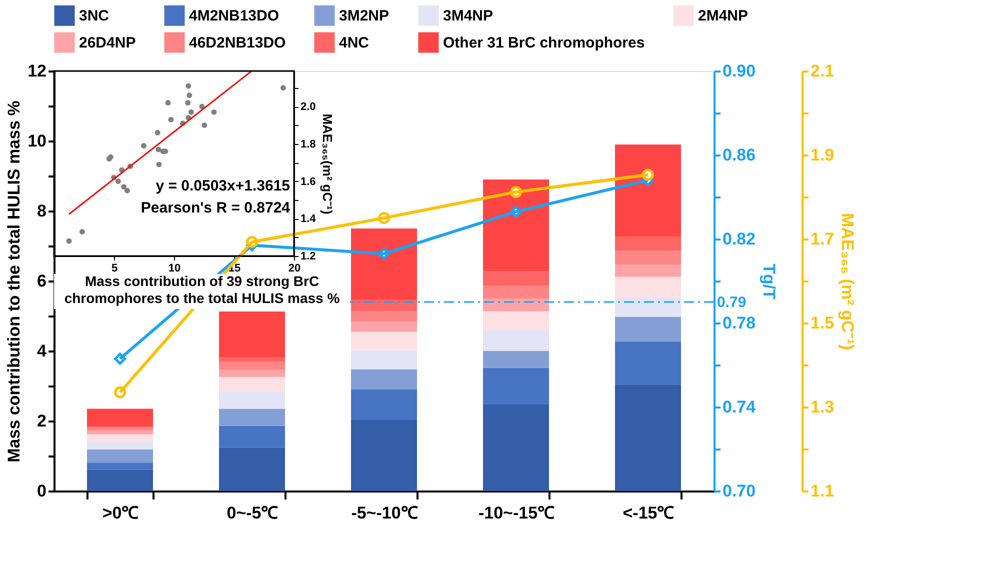 This screenshot has width=981, height=574. I want to click on y3-tick-label: 1.9, so click(822, 155).